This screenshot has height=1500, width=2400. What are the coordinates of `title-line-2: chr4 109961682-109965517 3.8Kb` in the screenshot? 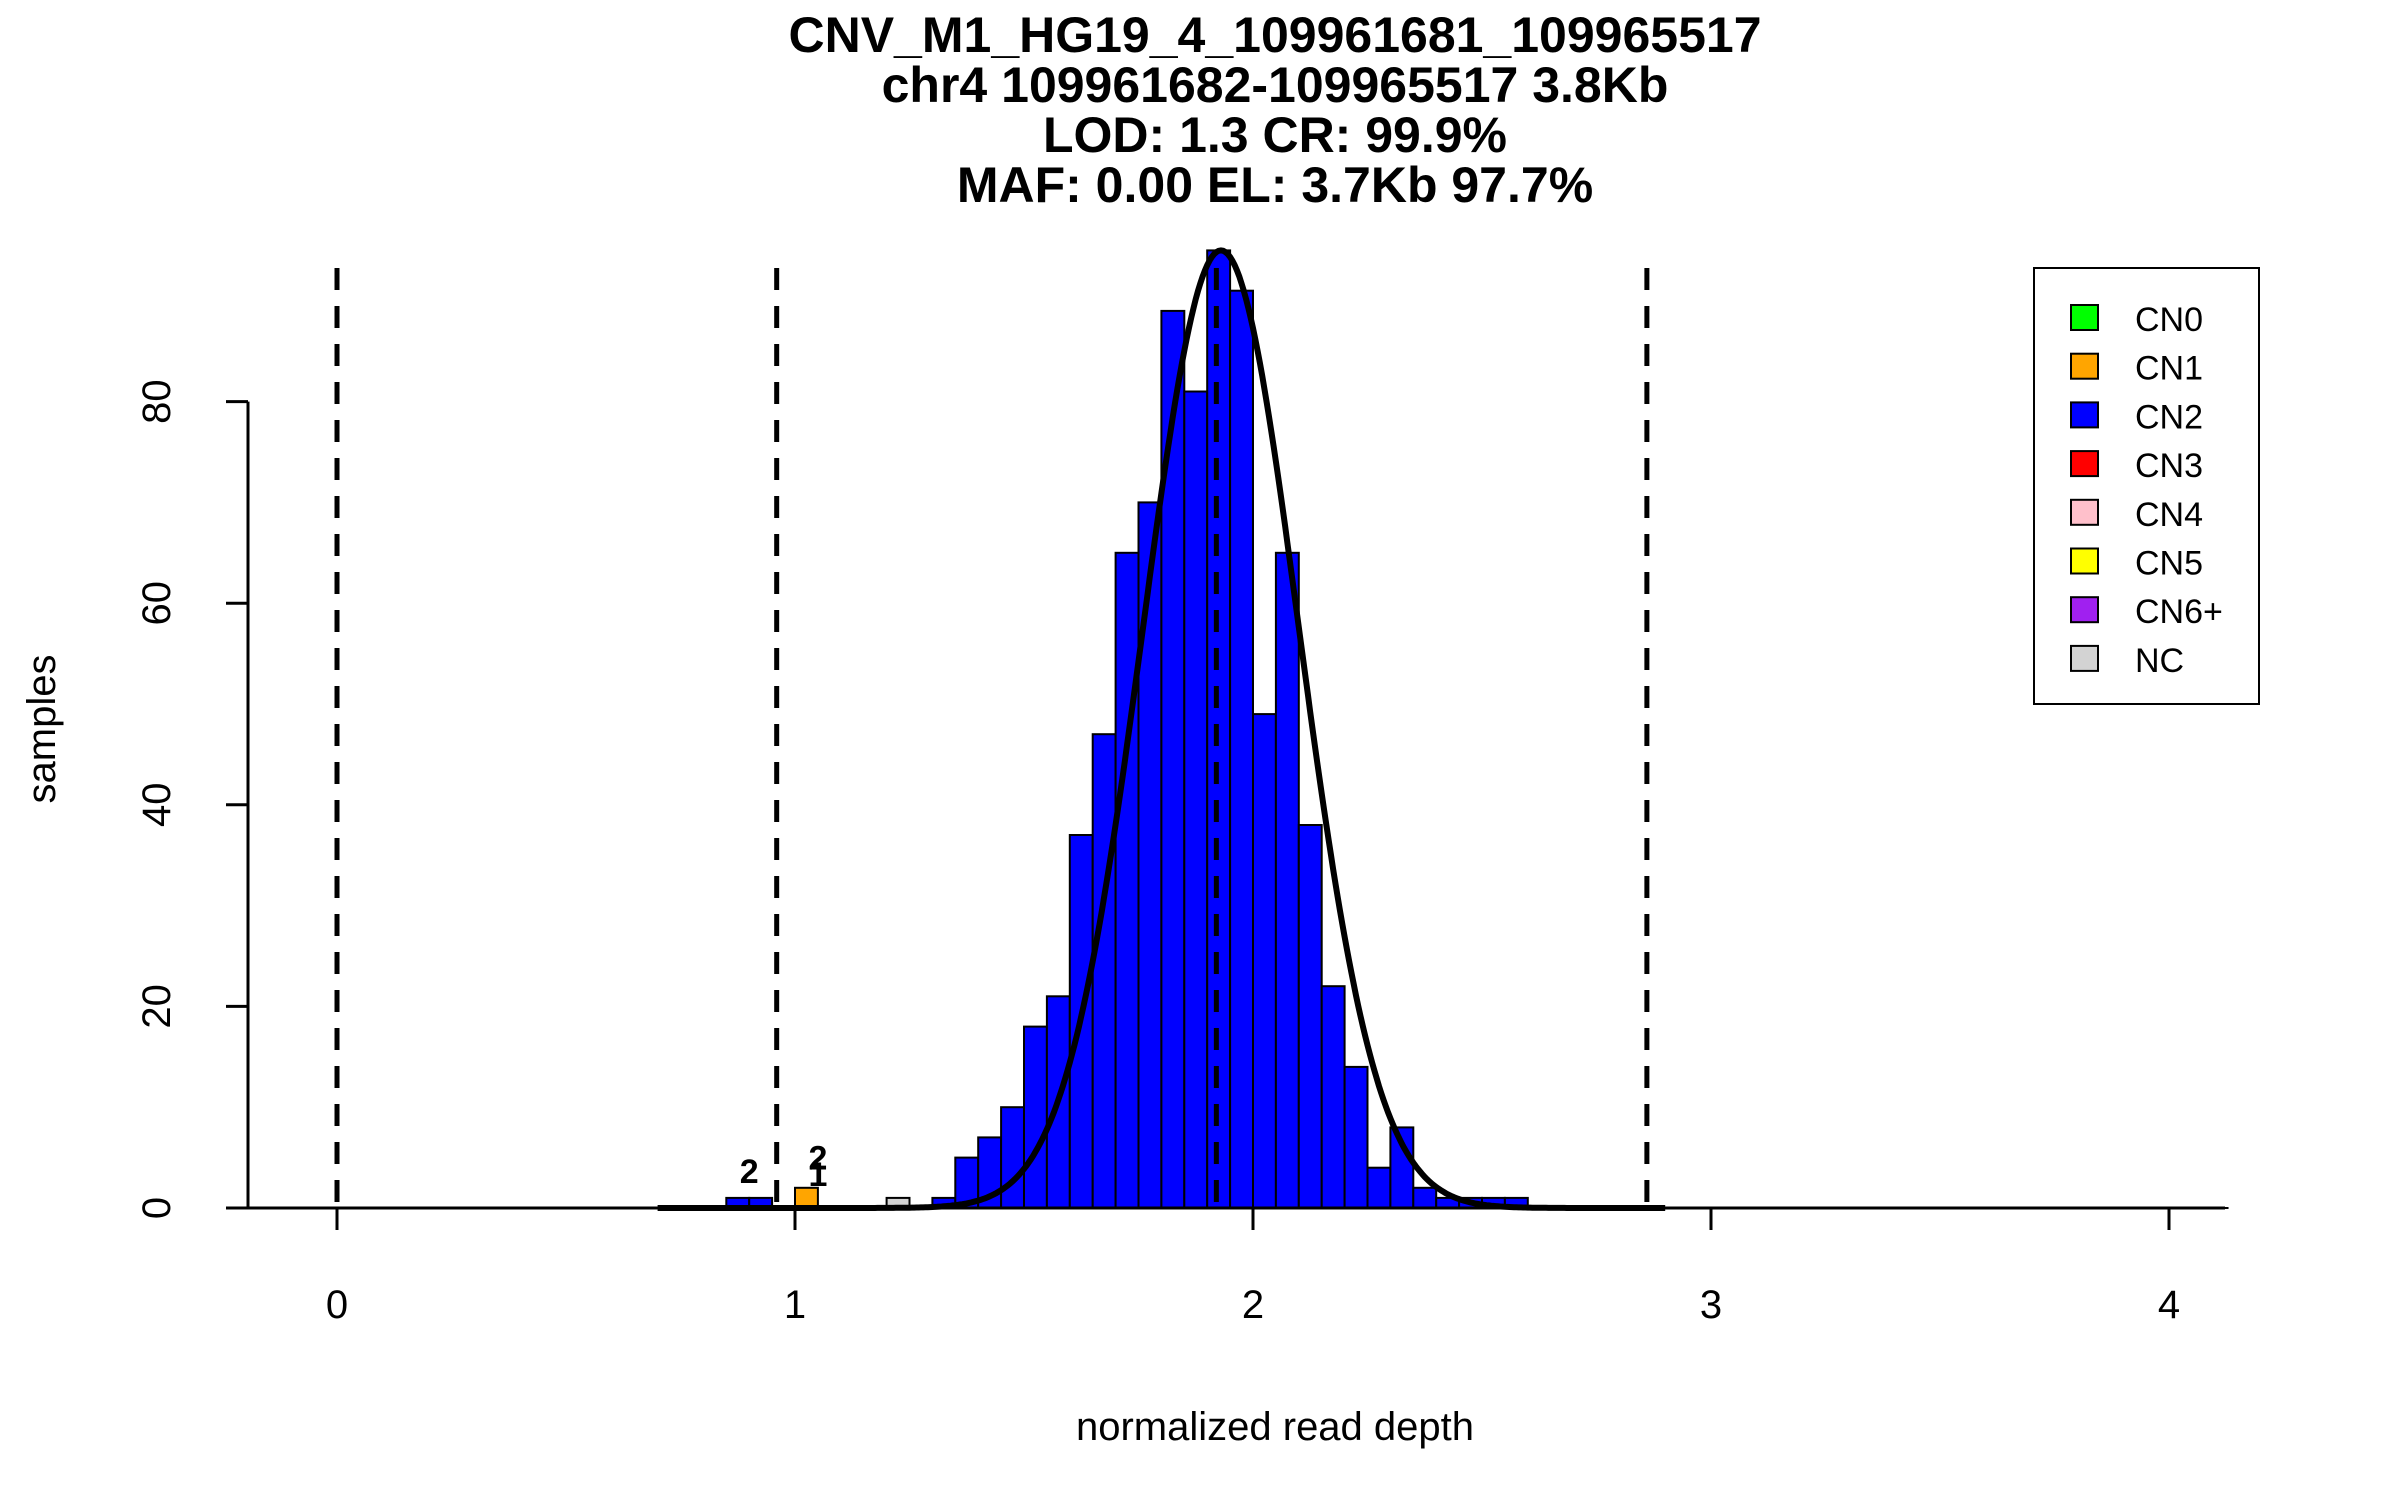 It's located at (1275, 85).